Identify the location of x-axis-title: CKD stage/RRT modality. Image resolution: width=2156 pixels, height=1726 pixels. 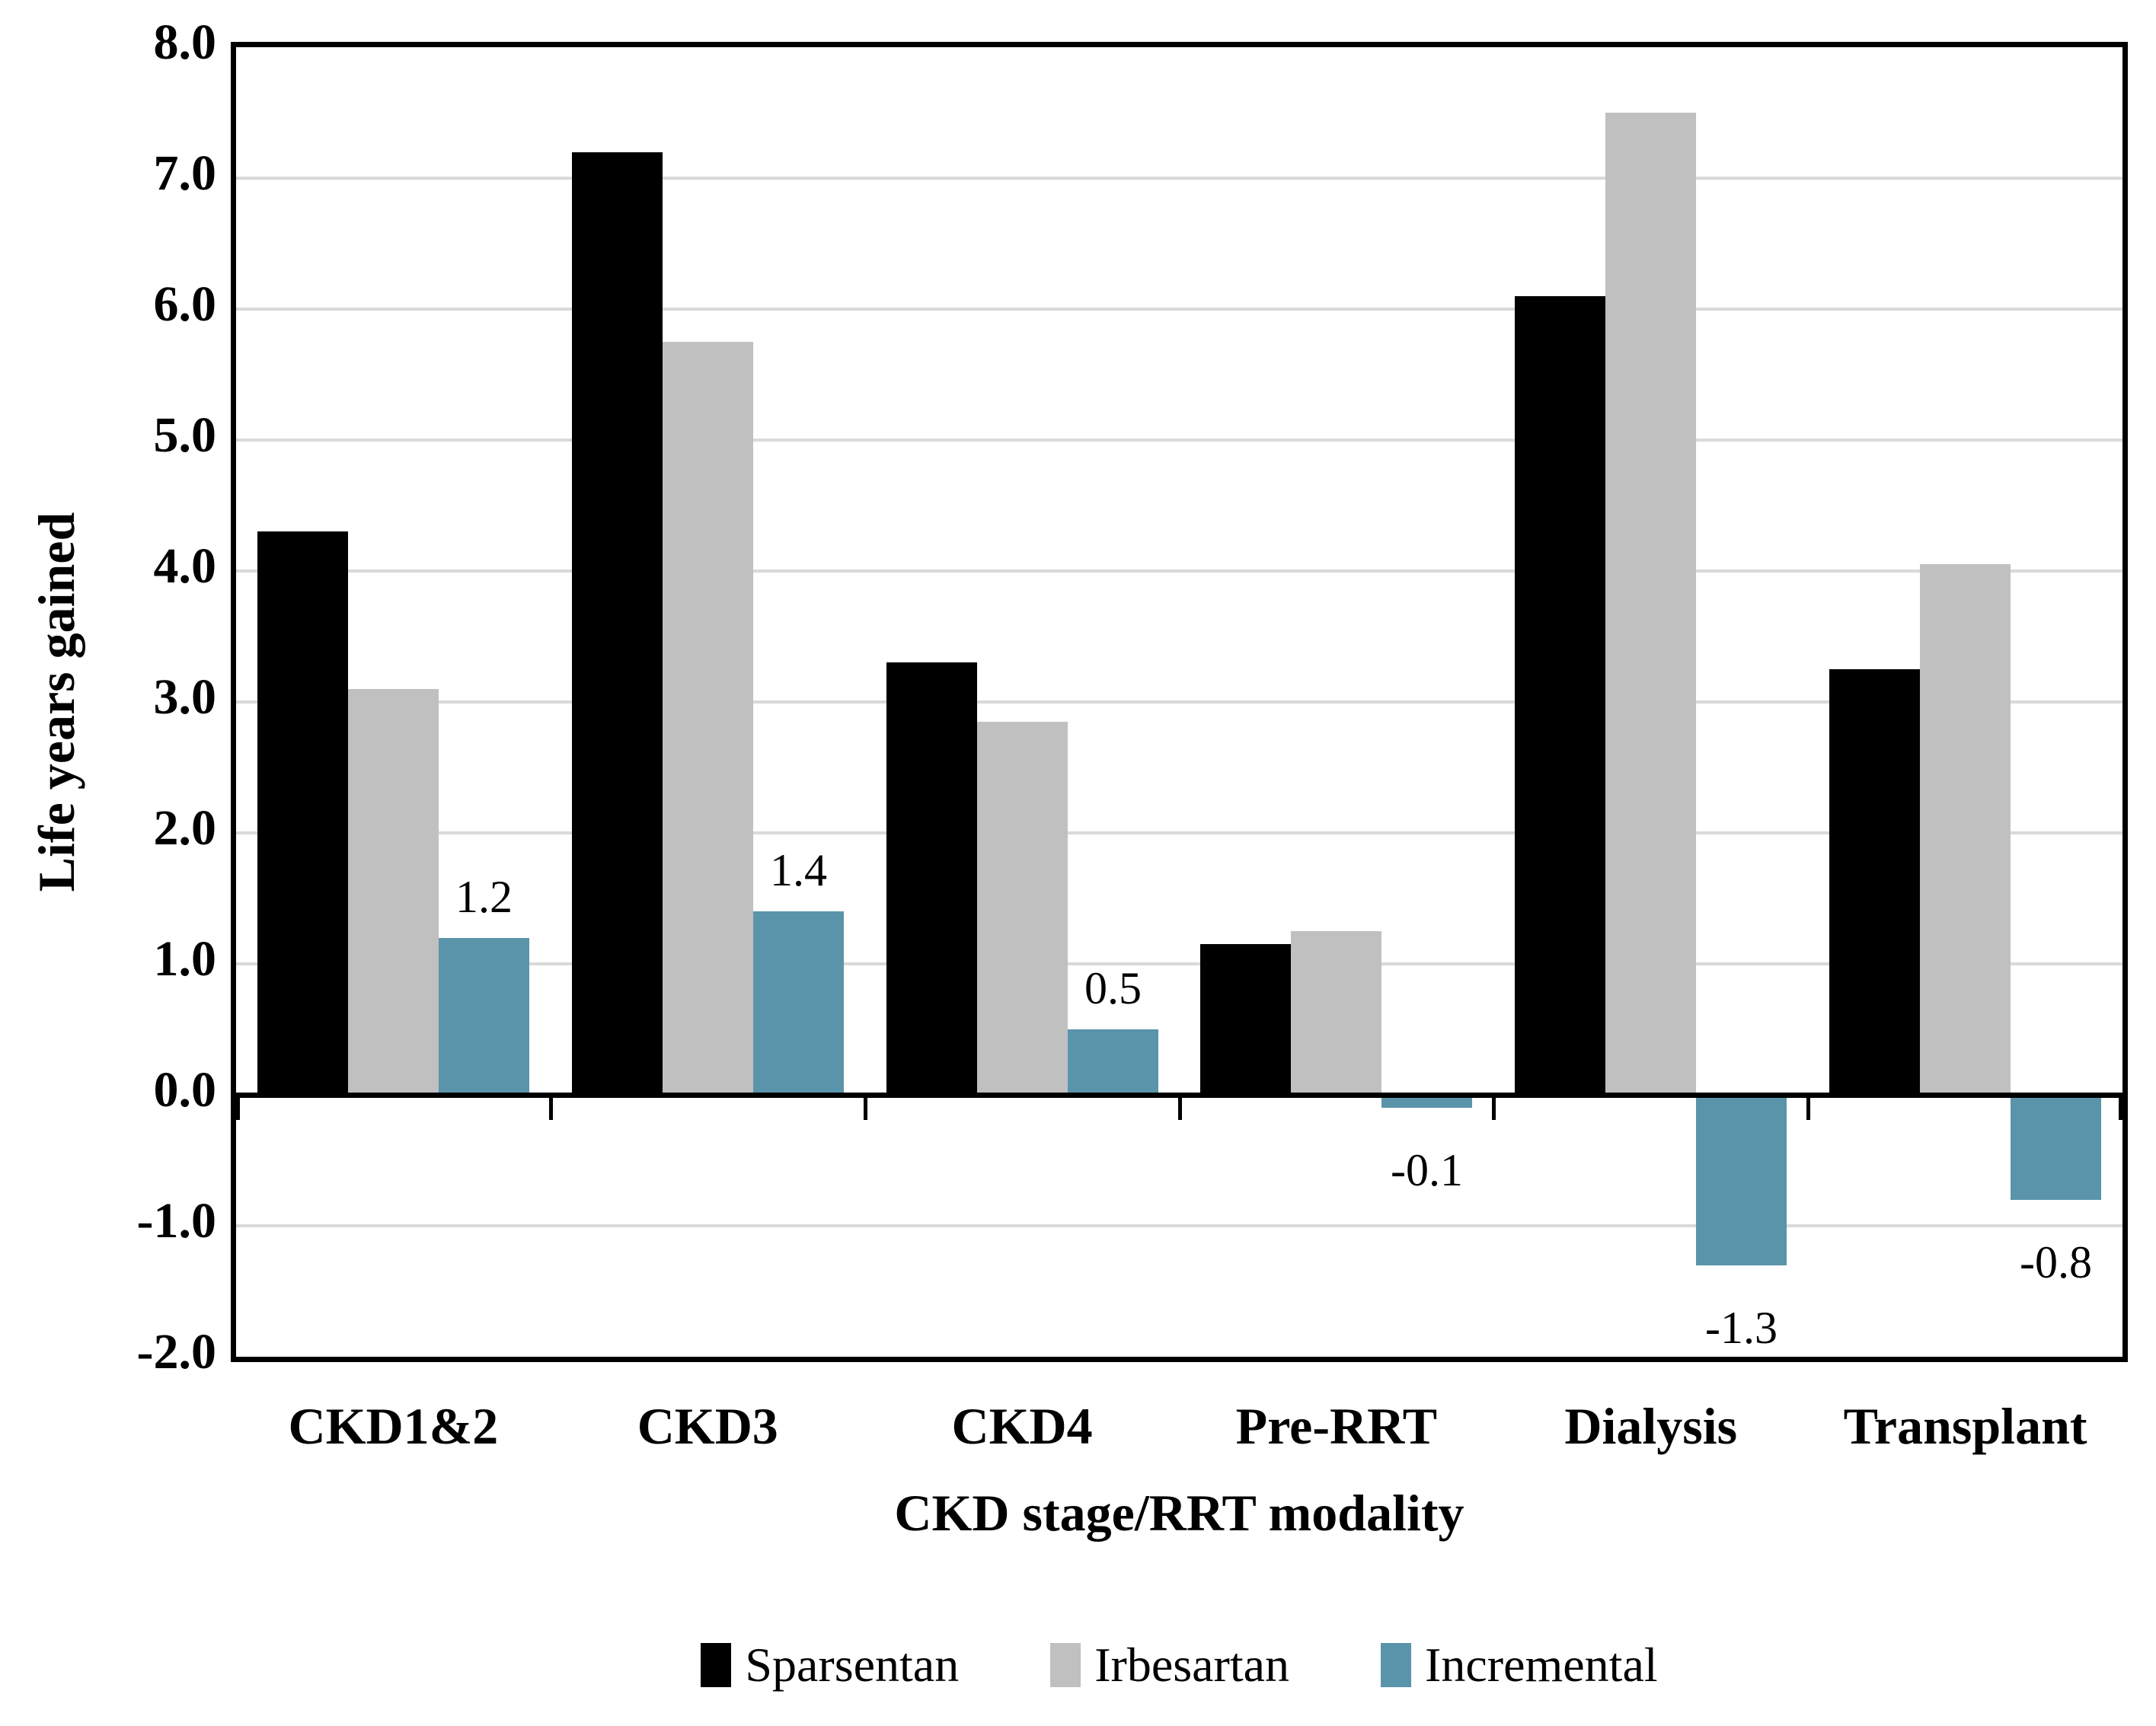
(1179, 1513).